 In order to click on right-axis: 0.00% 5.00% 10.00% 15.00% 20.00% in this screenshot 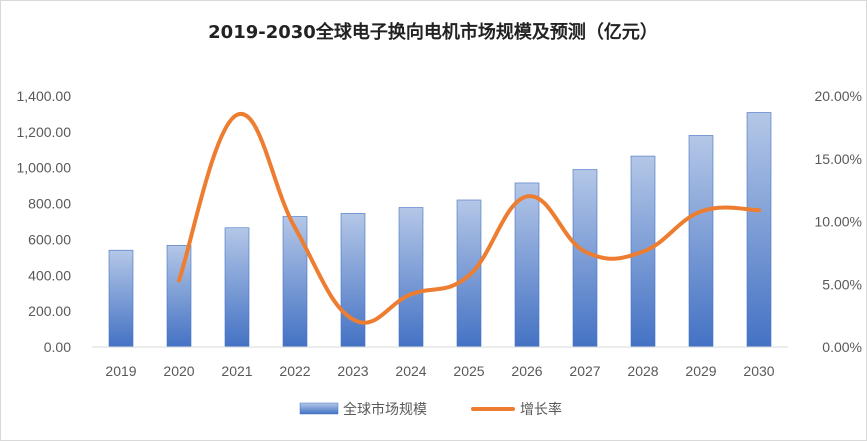, I will do `click(838, 221)`.